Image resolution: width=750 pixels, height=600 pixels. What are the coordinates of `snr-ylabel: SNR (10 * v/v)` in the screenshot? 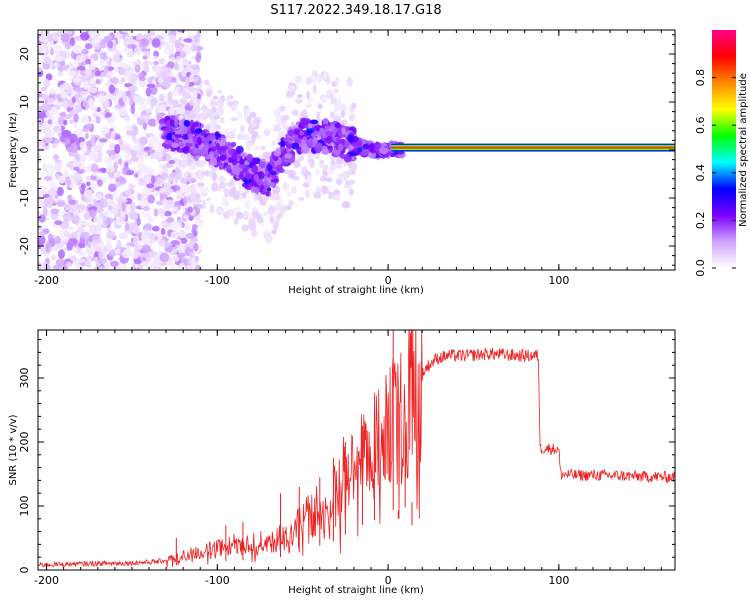 It's located at (13, 449).